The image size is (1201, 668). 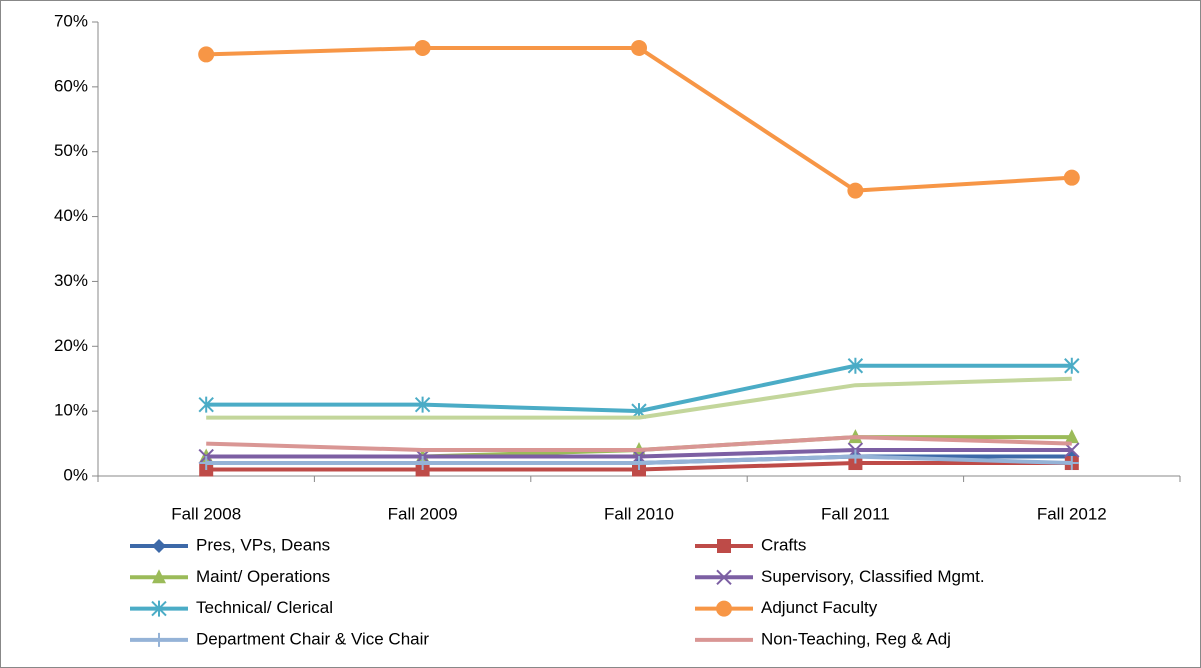 What do you see at coordinates (312, 638) in the screenshot?
I see `legend-label: Department Chair & Vice Chair` at bounding box center [312, 638].